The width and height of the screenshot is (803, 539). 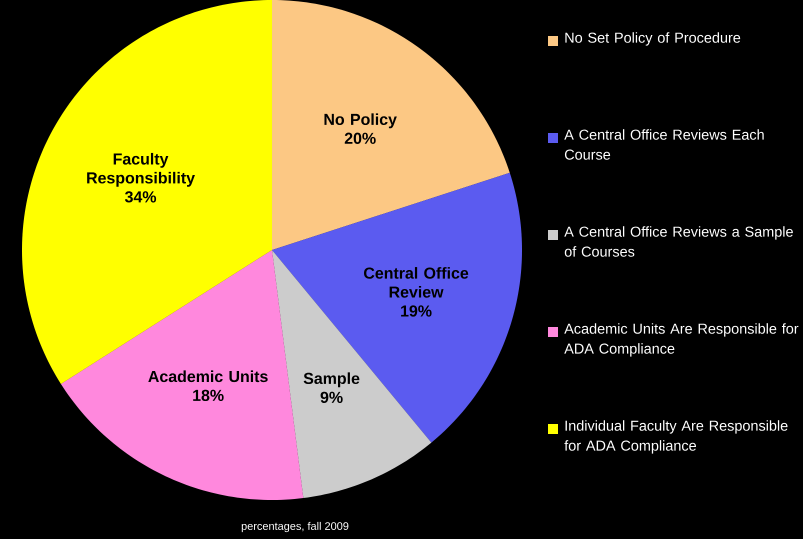 I want to click on text: percentages, fall 2009, so click(x=295, y=527).